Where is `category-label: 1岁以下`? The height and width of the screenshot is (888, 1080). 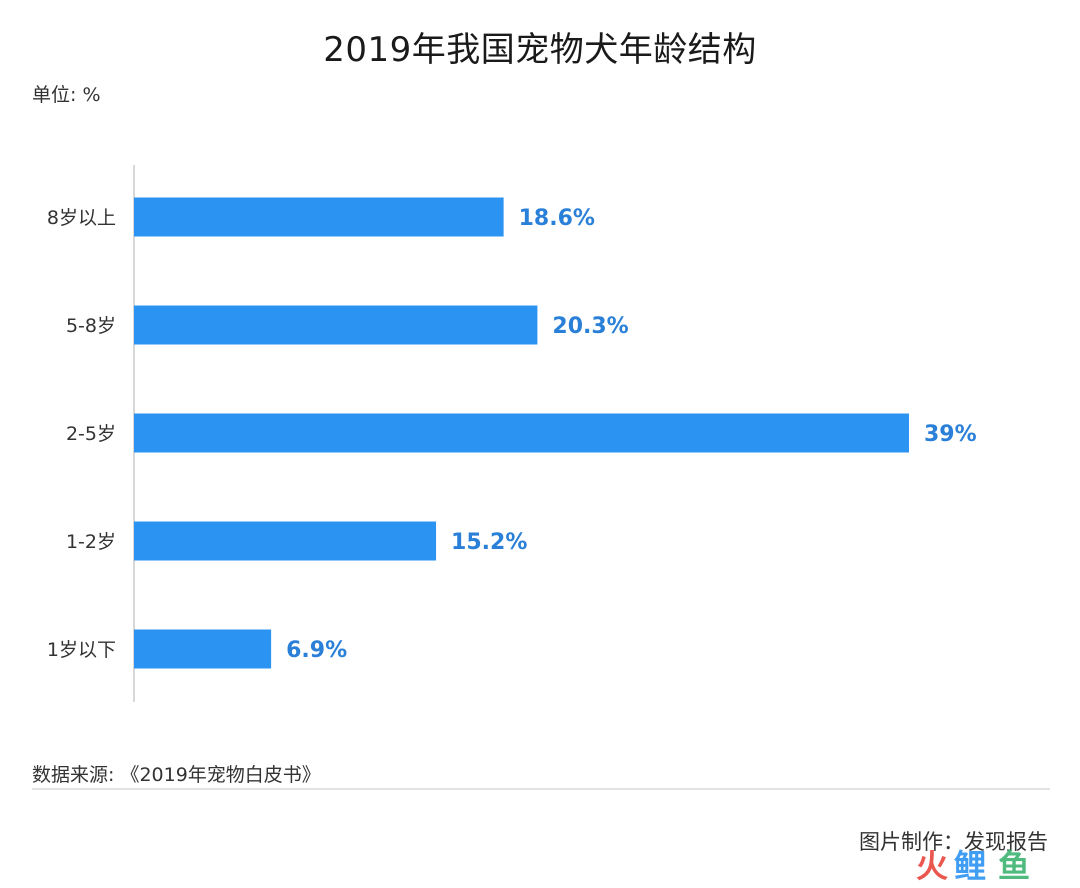 category-label: 1岁以下 is located at coordinates (81, 650).